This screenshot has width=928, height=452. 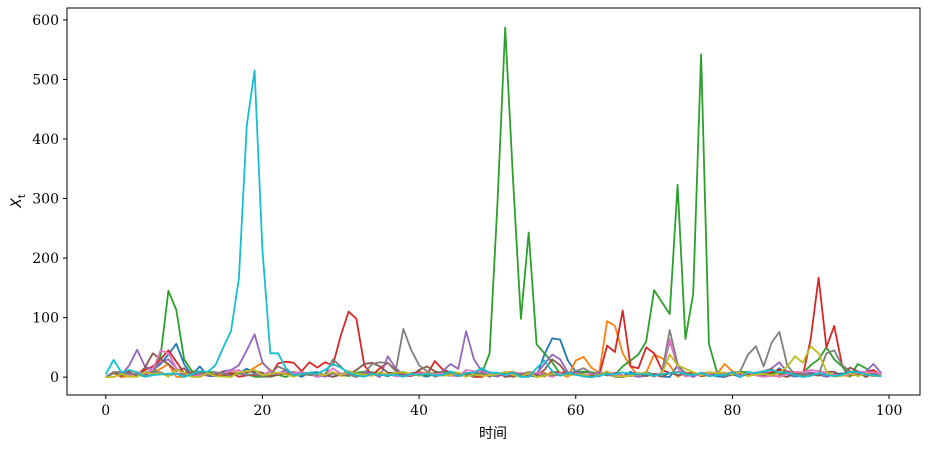 I want to click on x-tick-label: 60, so click(x=576, y=411).